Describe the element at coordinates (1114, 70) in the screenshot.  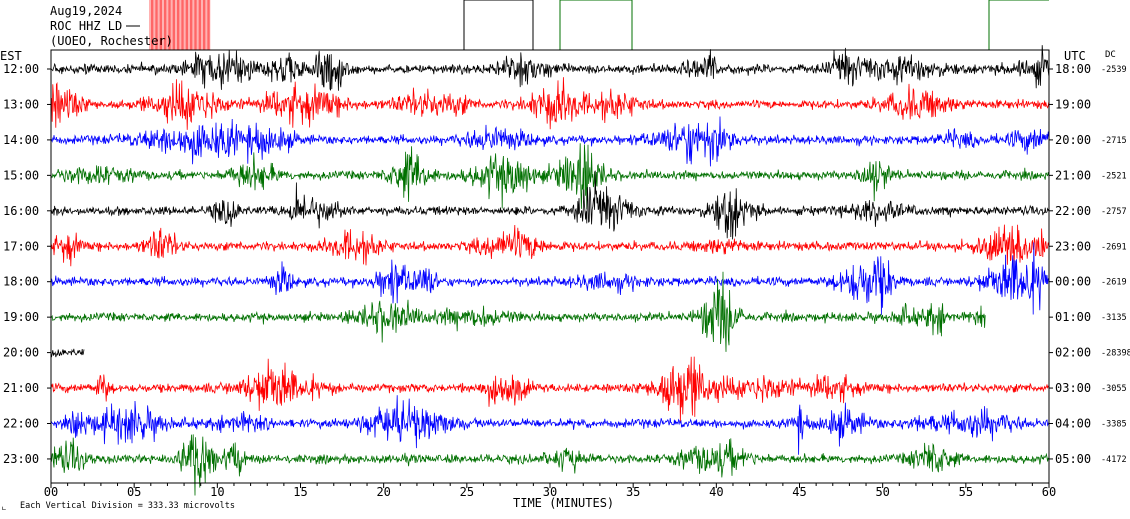
I see `dc-value: -2539` at that location.